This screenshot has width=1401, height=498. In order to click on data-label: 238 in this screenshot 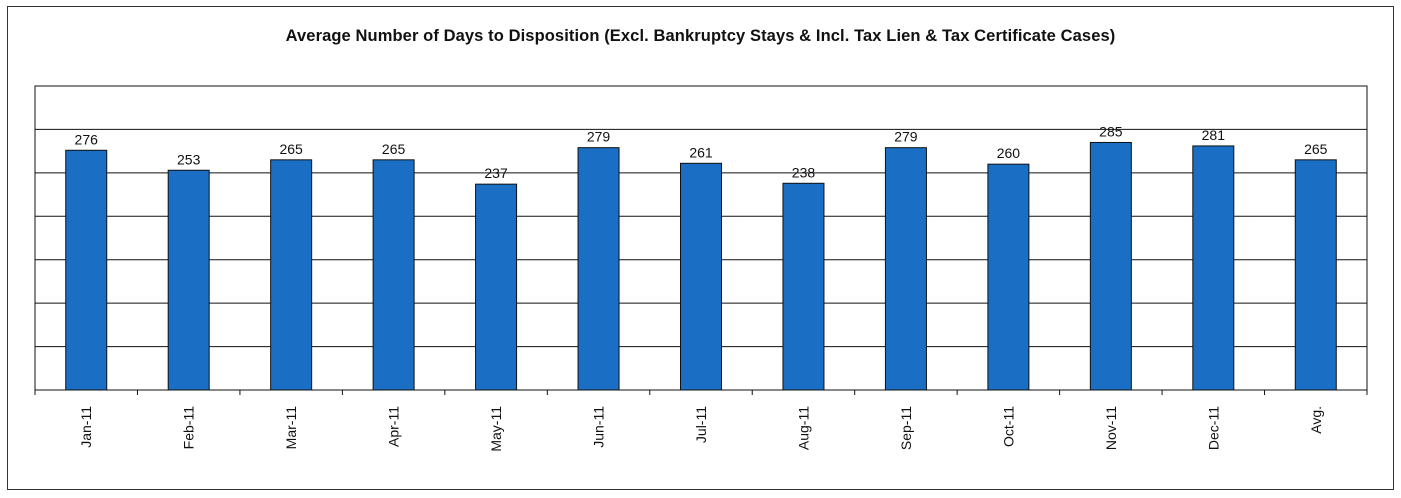, I will do `click(804, 172)`.